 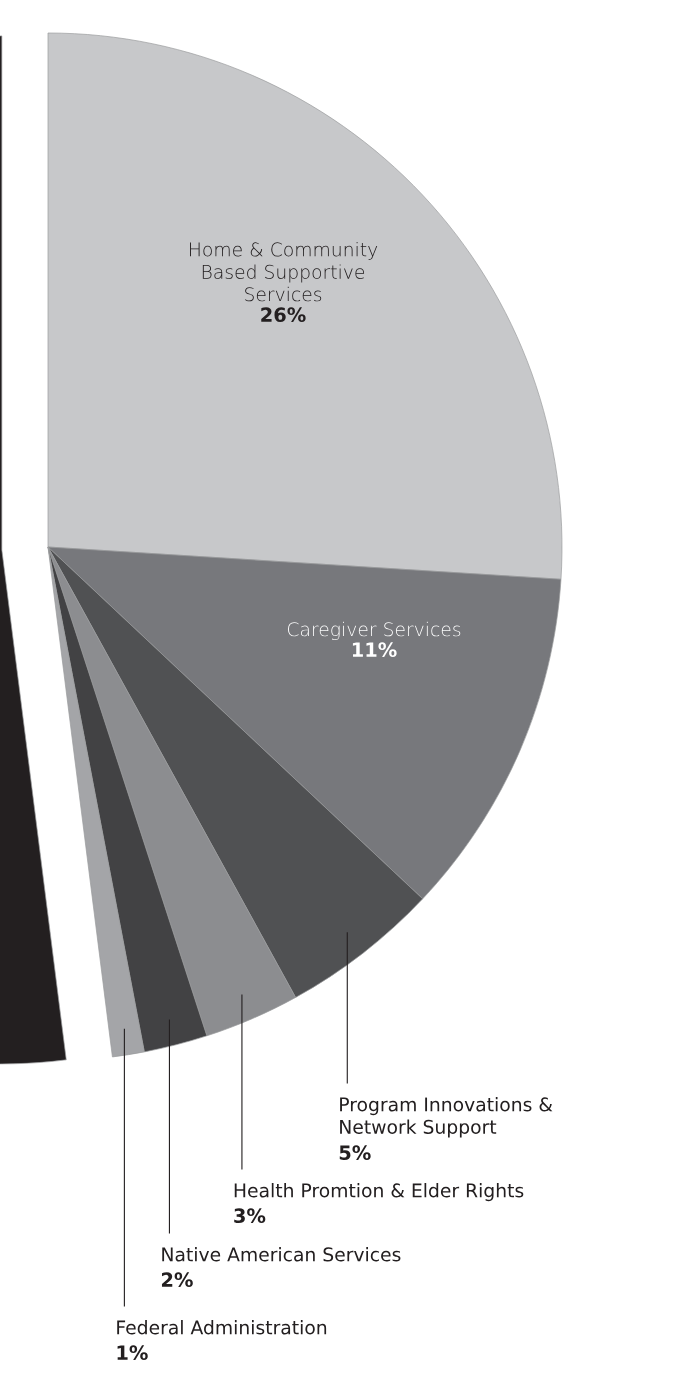 I want to click on slice-label: Native American Services, so click(x=281, y=1254).